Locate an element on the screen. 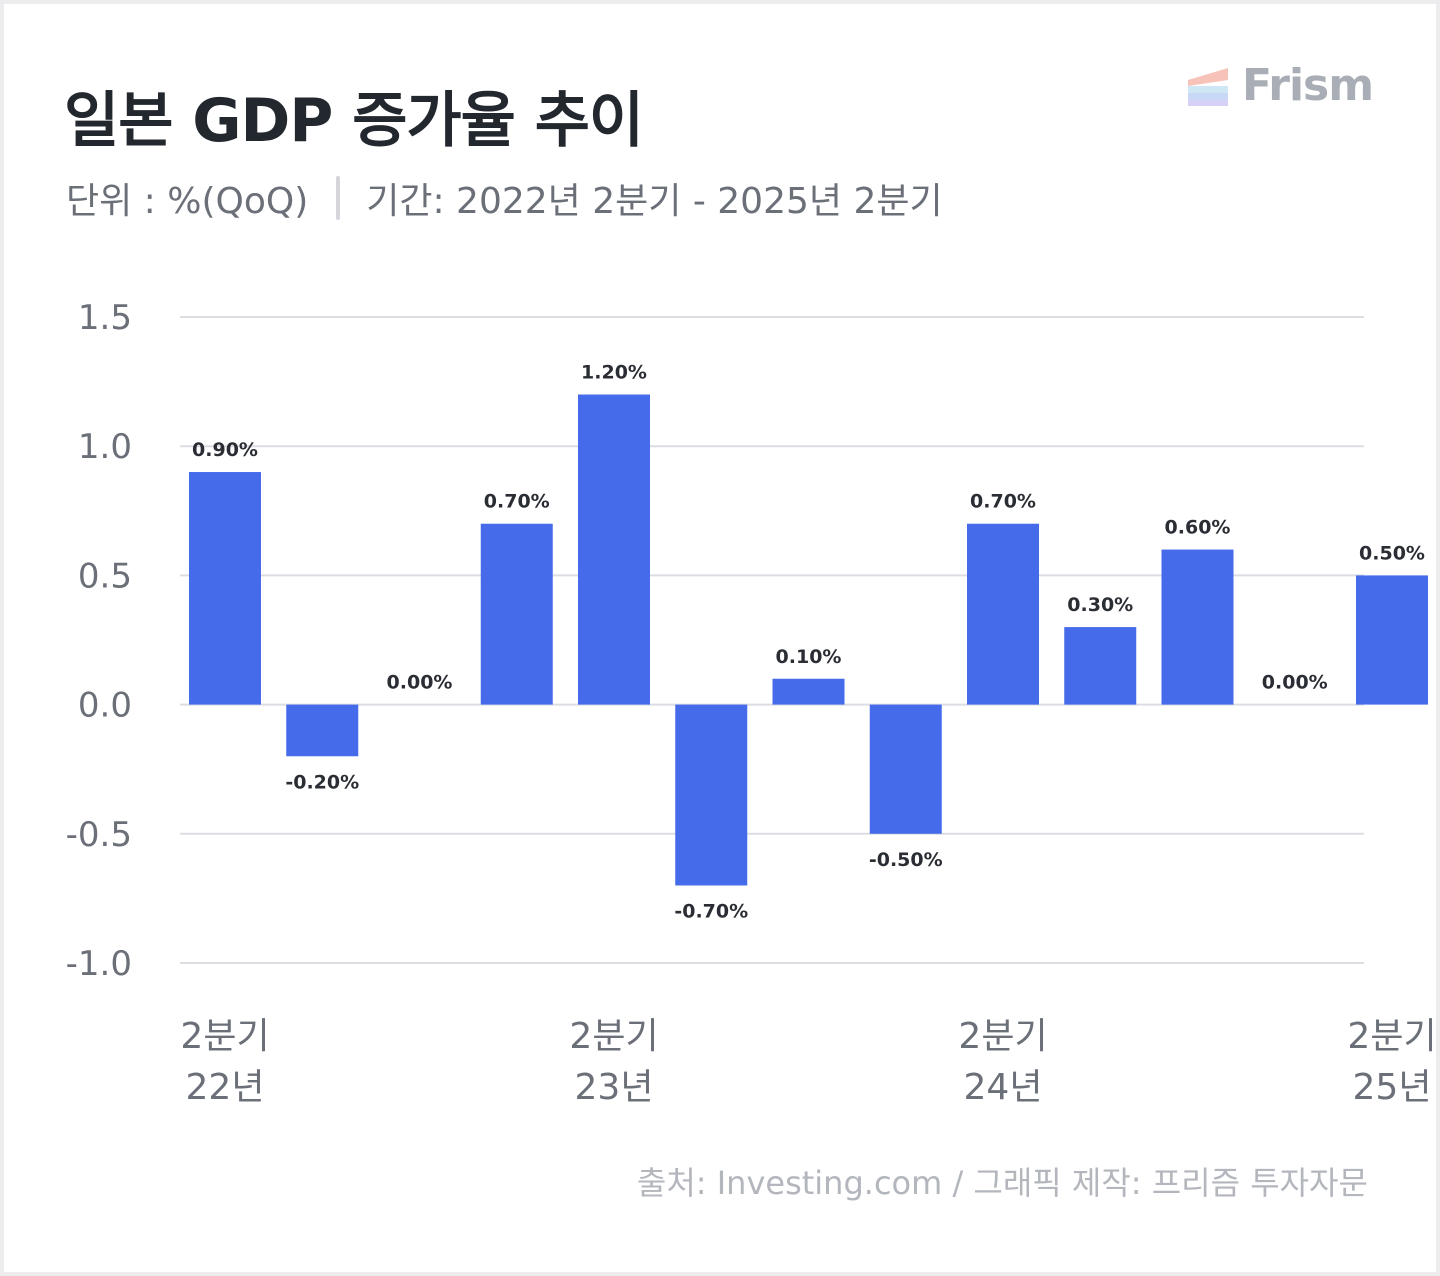 This screenshot has height=1276, width=1440. frism-stripes-icon is located at coordinates (1208, 86).